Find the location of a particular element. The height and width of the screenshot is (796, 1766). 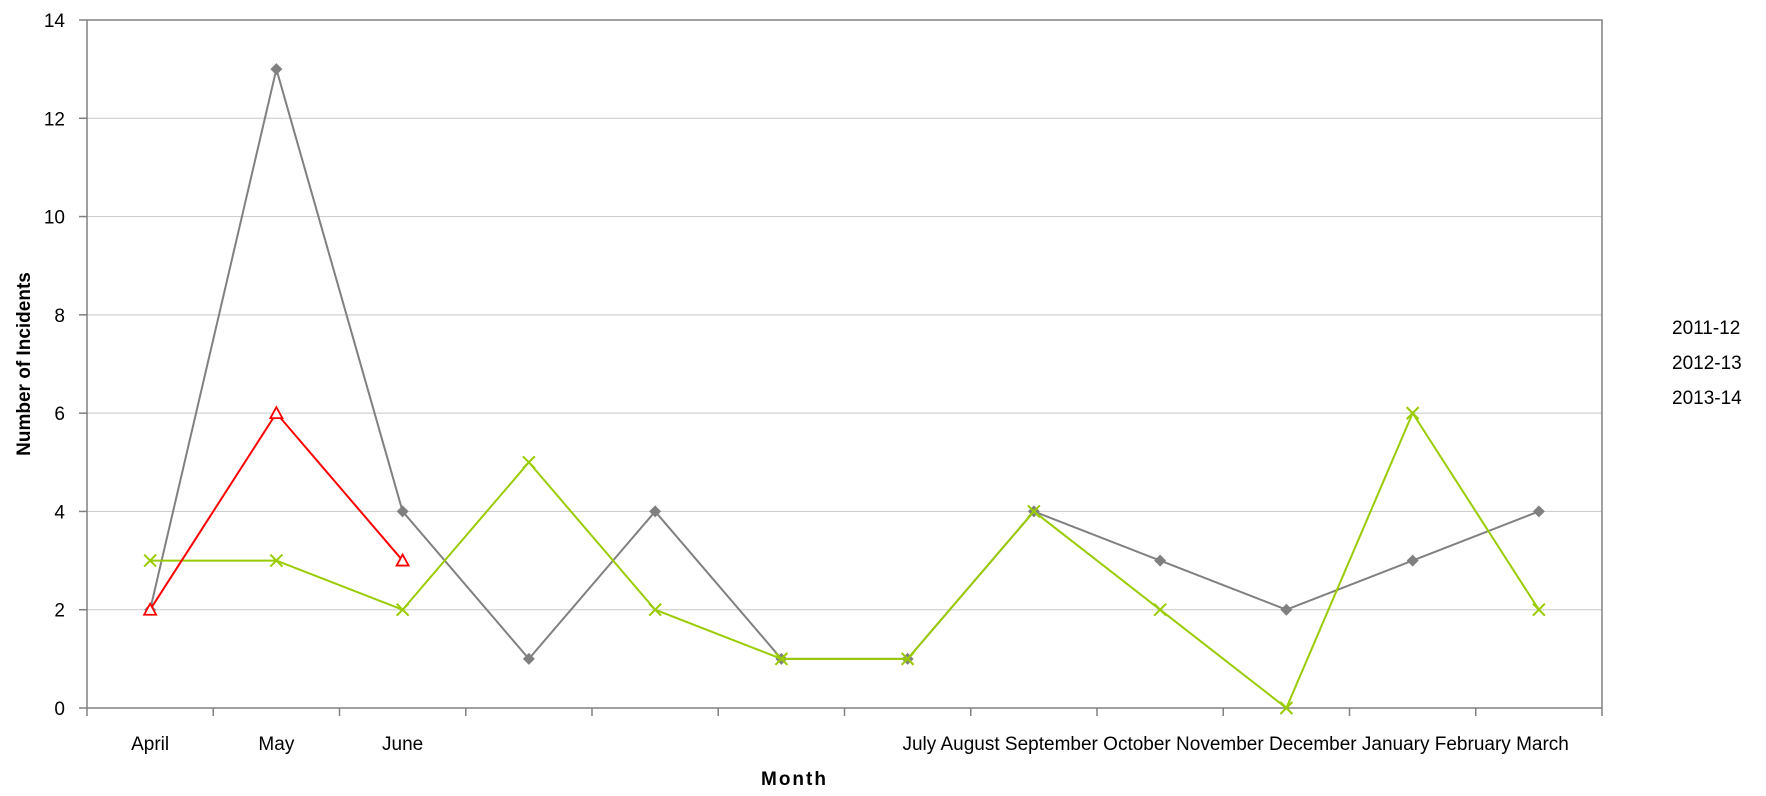

x-tick-label: April is located at coordinates (150, 744).